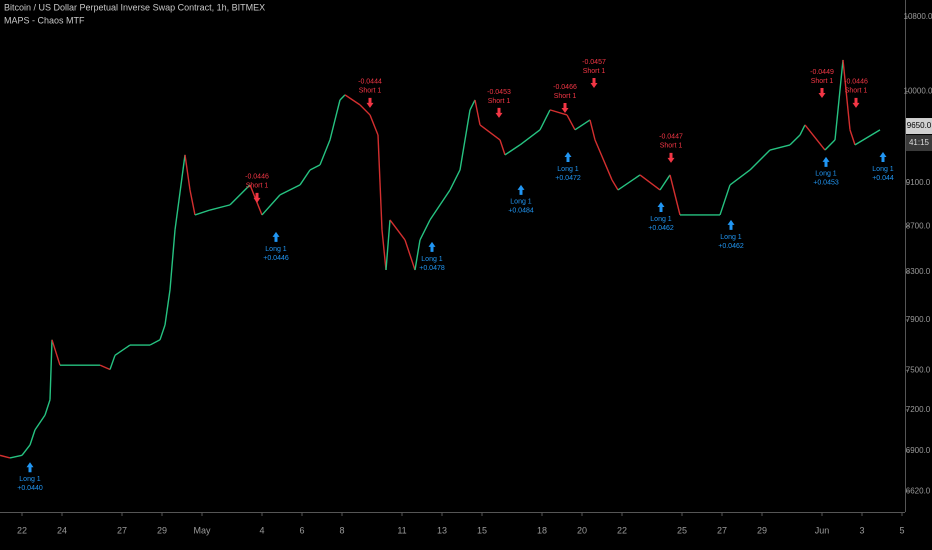 The image size is (932, 550). Describe the element at coordinates (682, 530) in the screenshot. I see `x-tick-label: 25` at that location.